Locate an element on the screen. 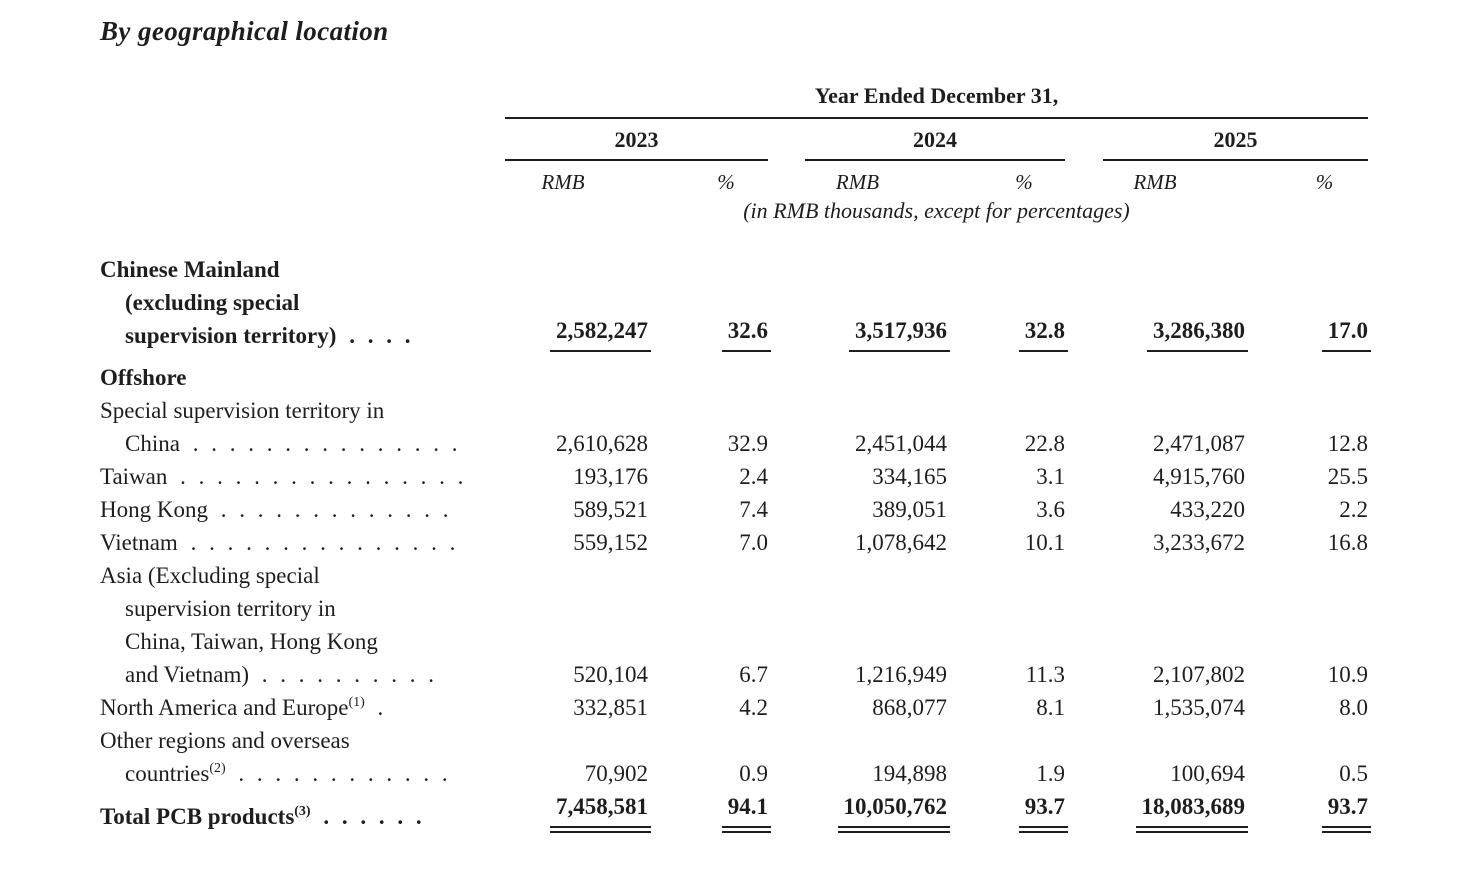 The image size is (1474, 879). table-span-header-row: Year Ended December 31, is located at coordinates (734, 101).